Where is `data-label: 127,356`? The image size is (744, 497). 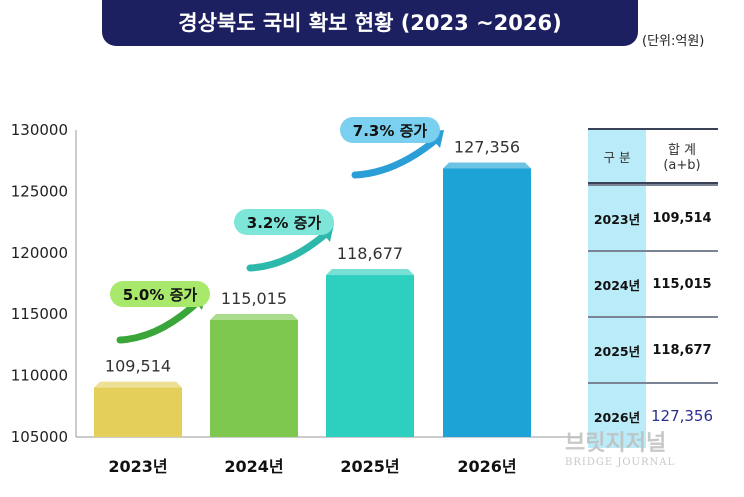 data-label: 127,356 is located at coordinates (487, 146).